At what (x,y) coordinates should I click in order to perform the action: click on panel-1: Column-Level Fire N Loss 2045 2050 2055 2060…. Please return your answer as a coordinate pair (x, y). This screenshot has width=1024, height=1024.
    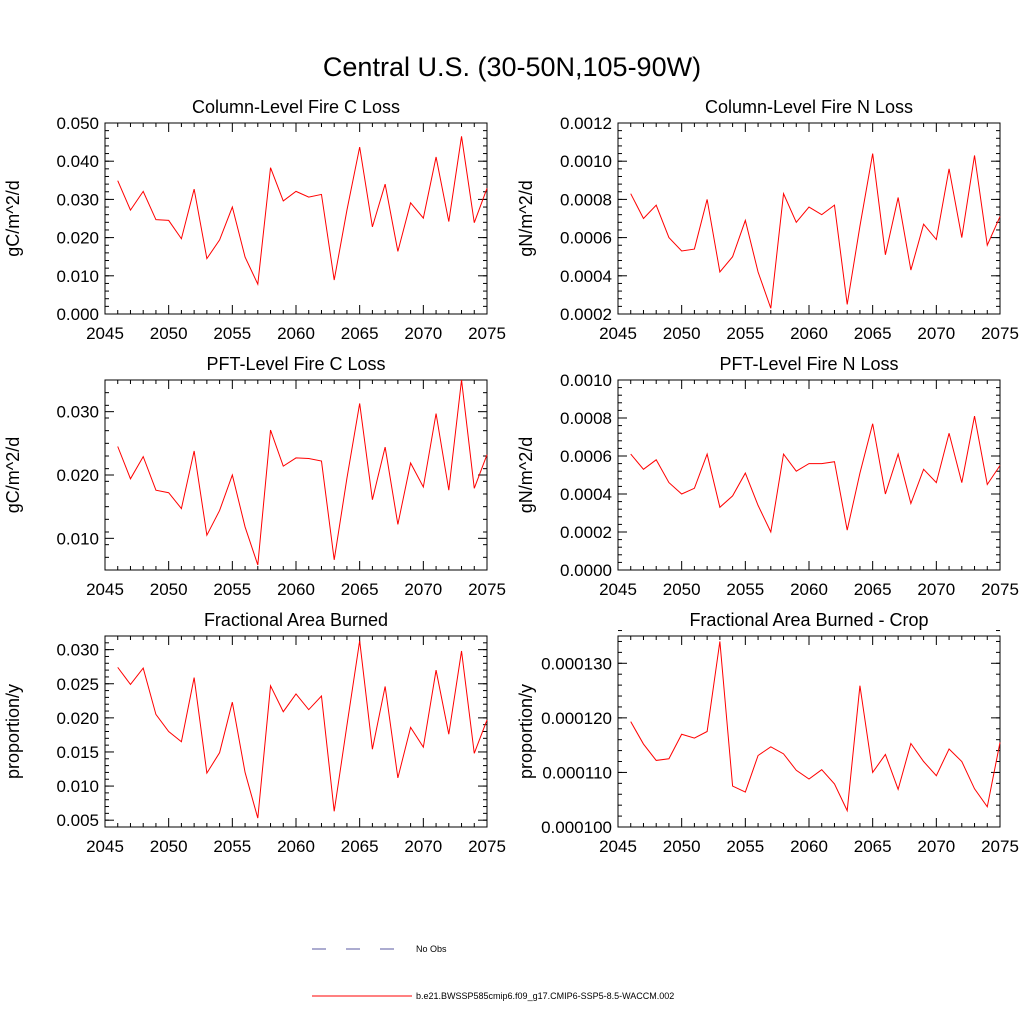
    Looking at the image, I should click on (767, 220).